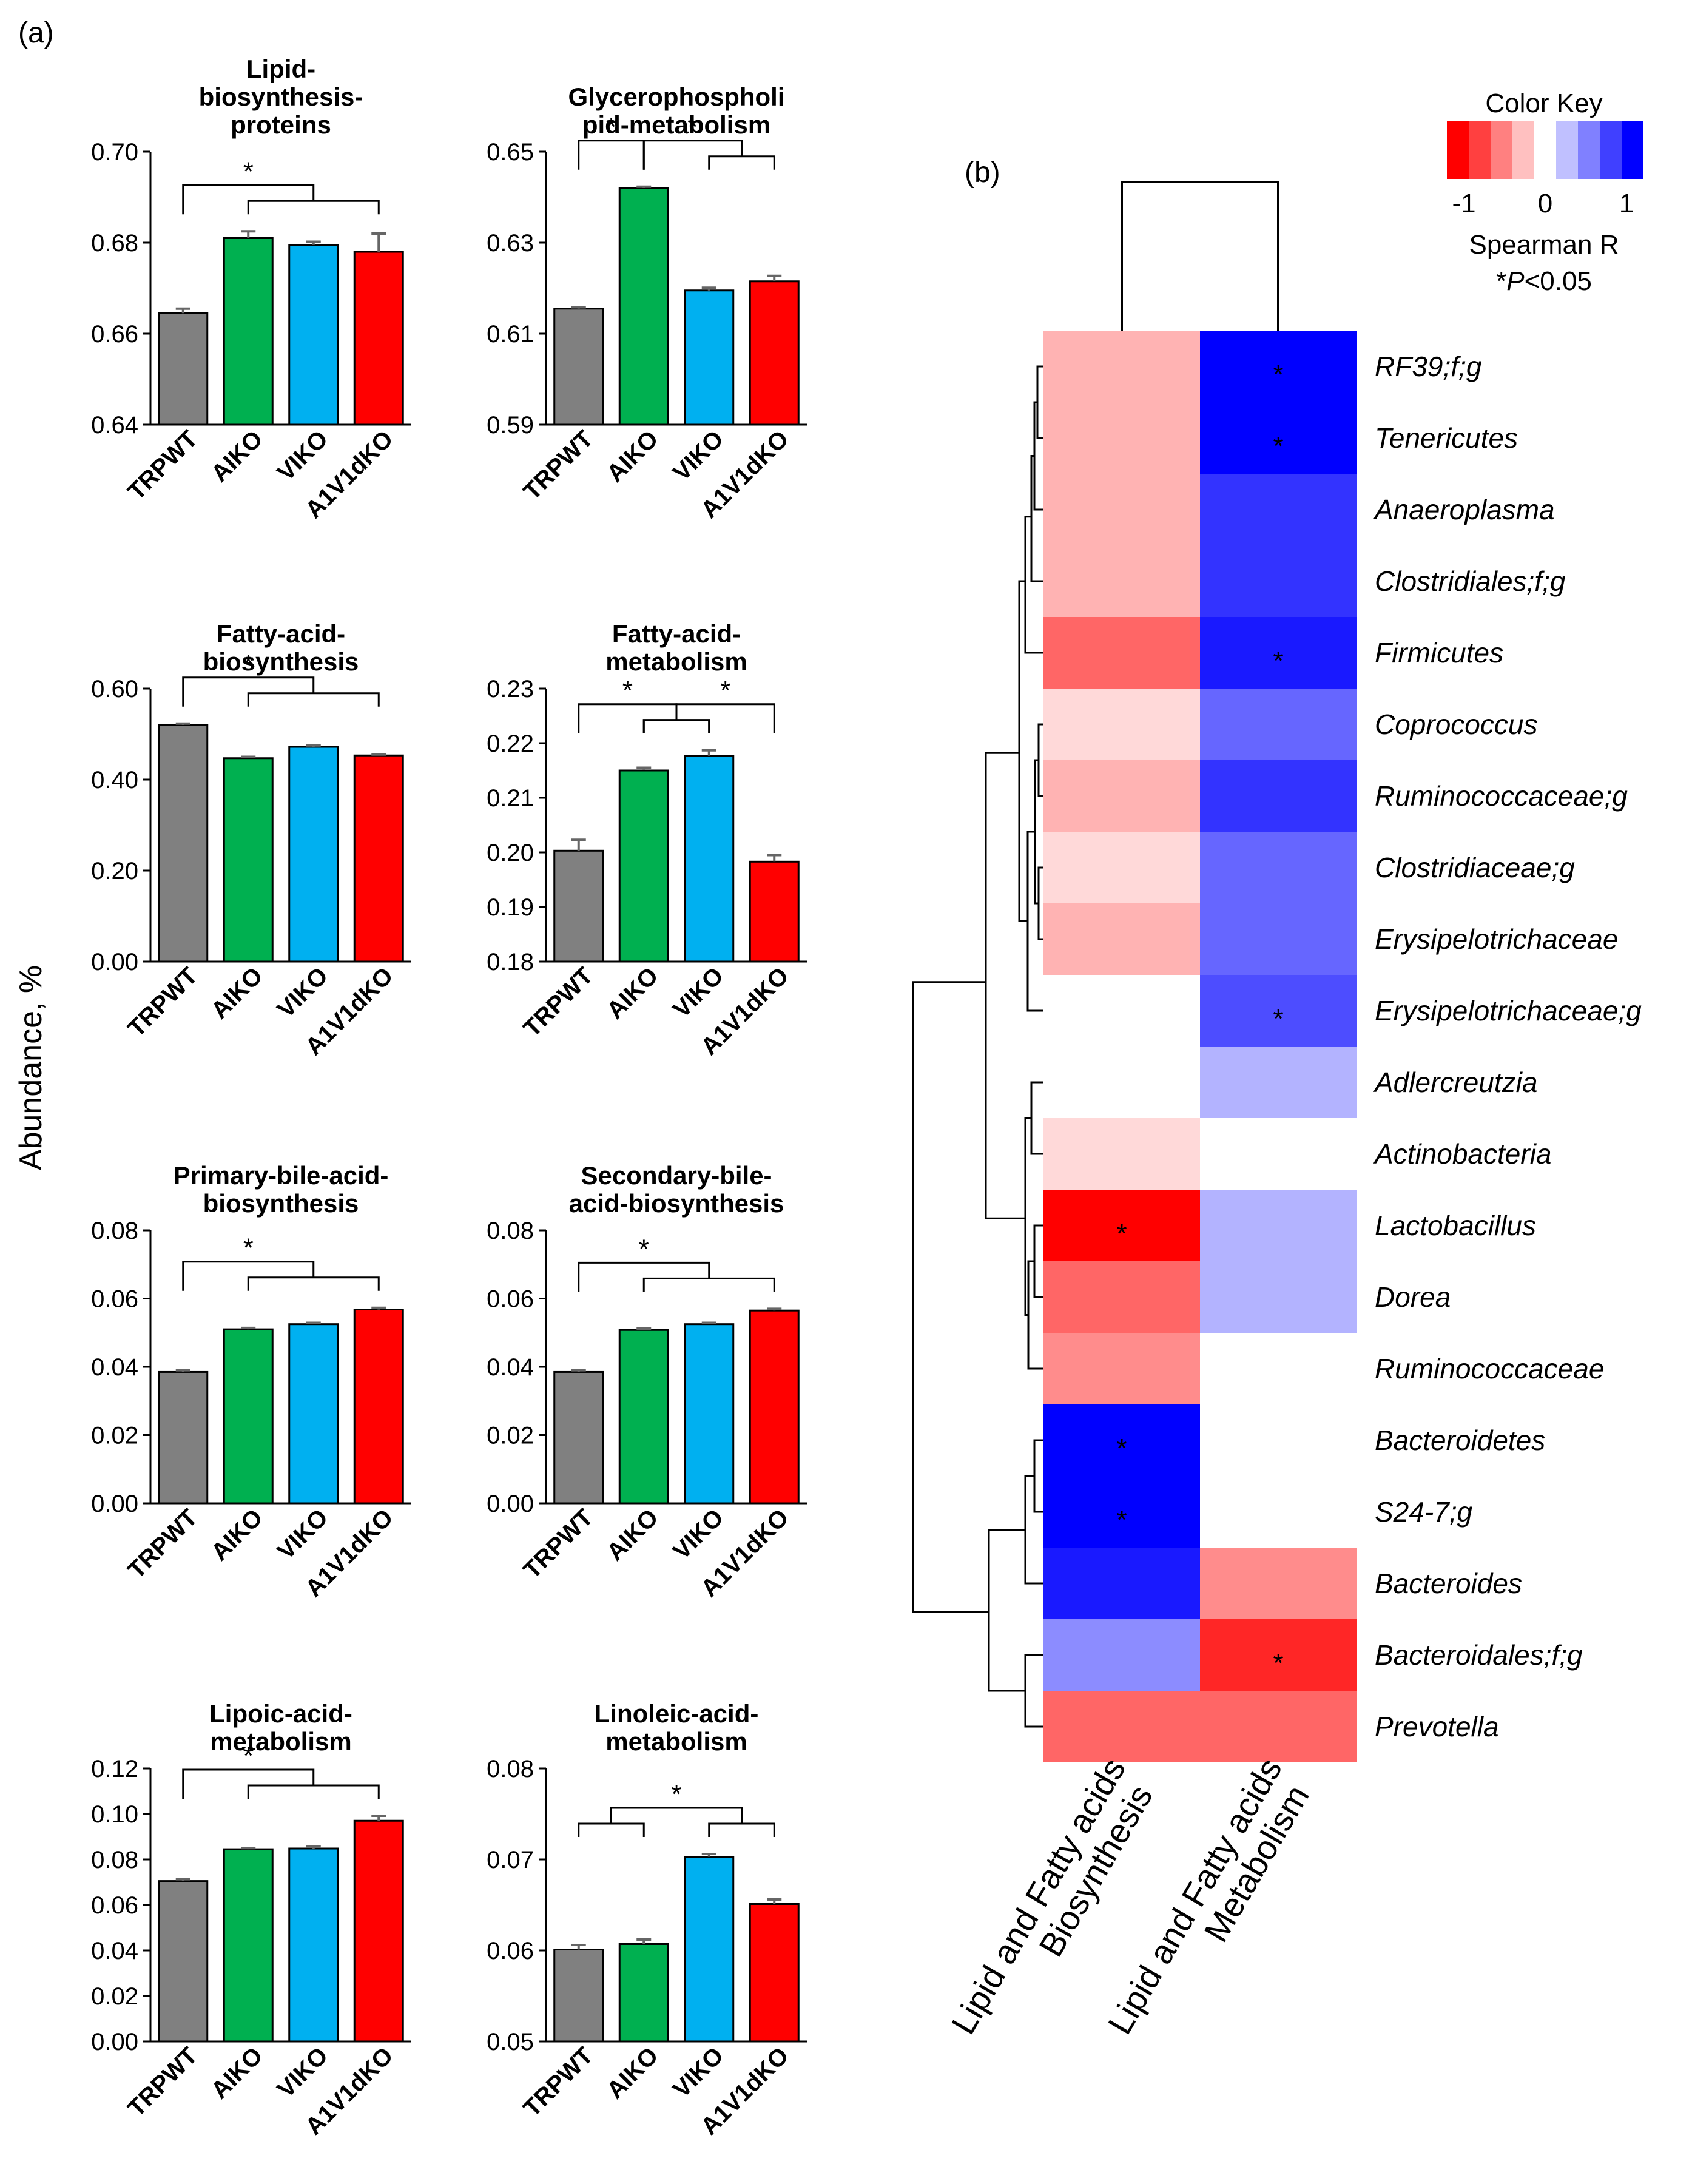 The image size is (1692, 2184). What do you see at coordinates (510, 907) in the screenshot?
I see `y-tick-label: 0.19` at bounding box center [510, 907].